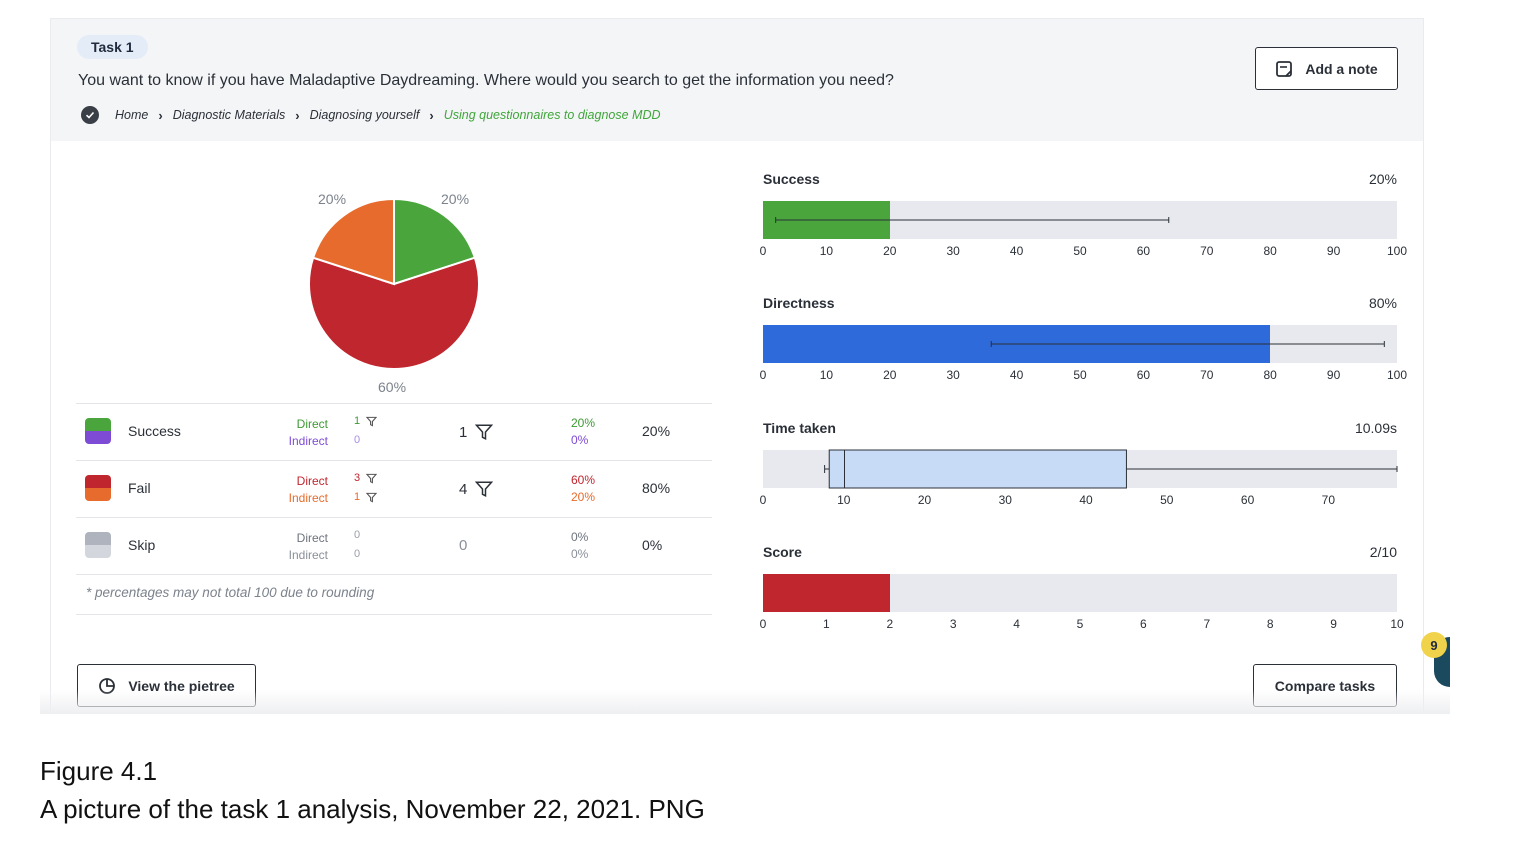  What do you see at coordinates (98, 538) in the screenshot?
I see `skip-direct-swatch` at bounding box center [98, 538].